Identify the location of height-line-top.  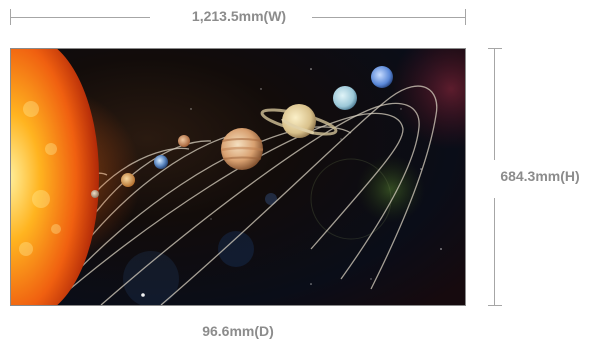
(494, 104).